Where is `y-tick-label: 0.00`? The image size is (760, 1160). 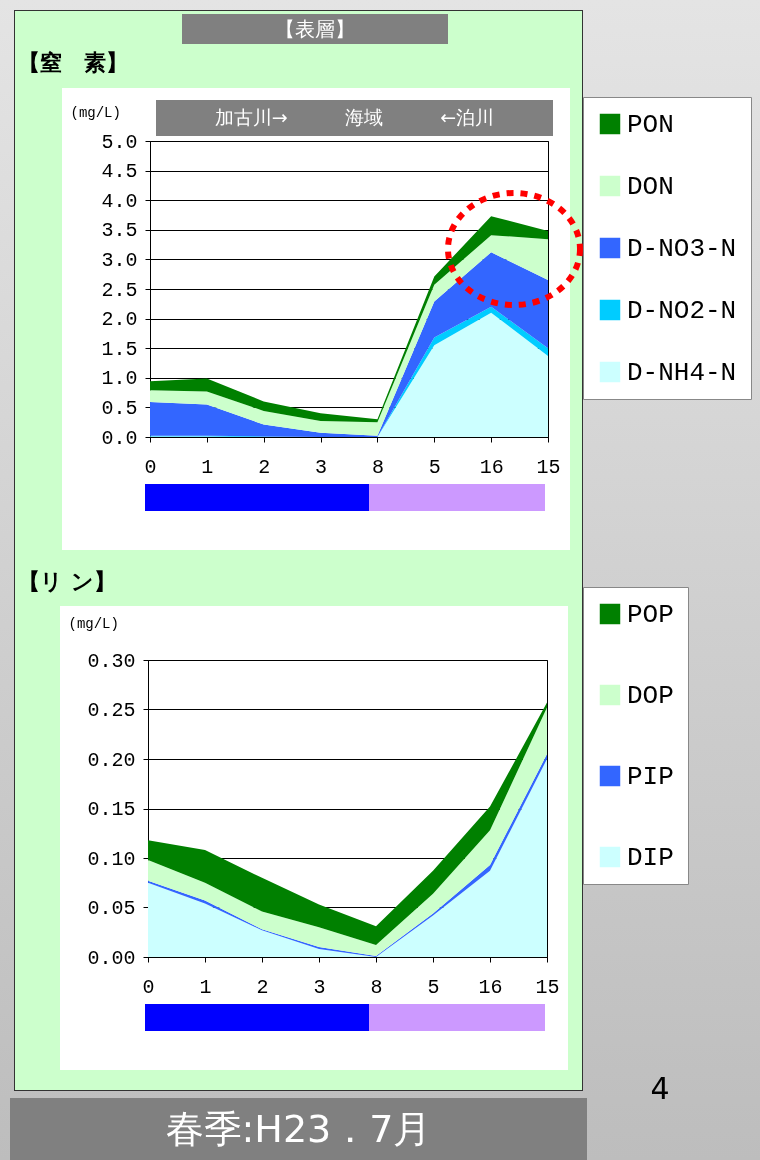 y-tick-label: 0.00 is located at coordinates (111, 958).